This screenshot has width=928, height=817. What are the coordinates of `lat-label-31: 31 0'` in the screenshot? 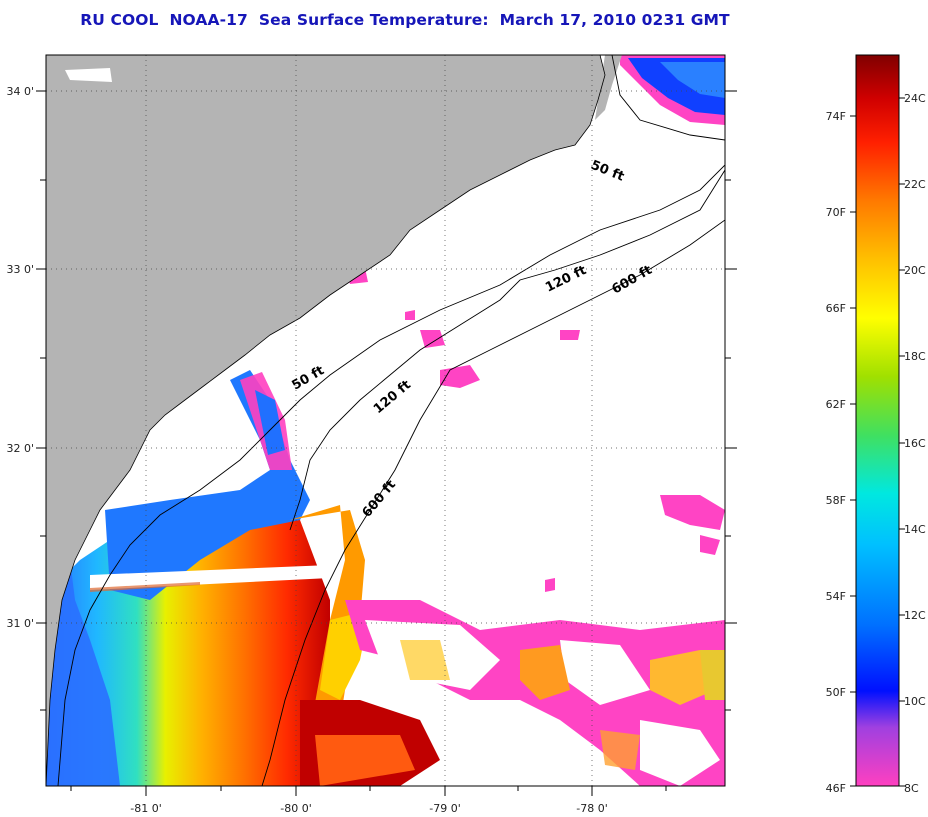 It's located at (20, 623).